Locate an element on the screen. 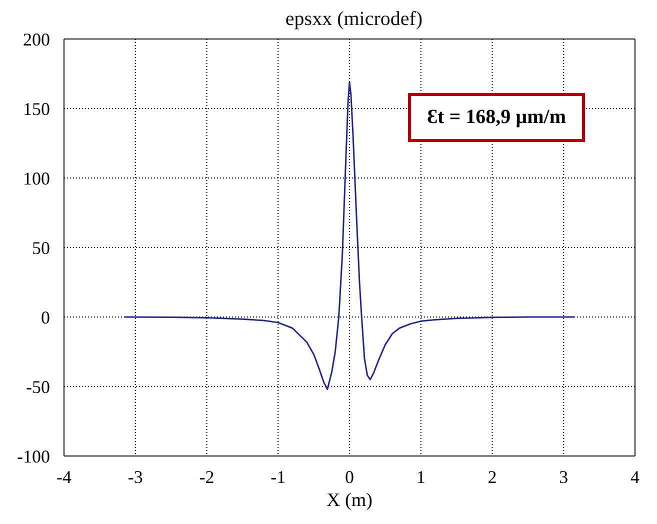 This screenshot has width=657, height=524. y-tick-label: 0 is located at coordinates (45, 317).